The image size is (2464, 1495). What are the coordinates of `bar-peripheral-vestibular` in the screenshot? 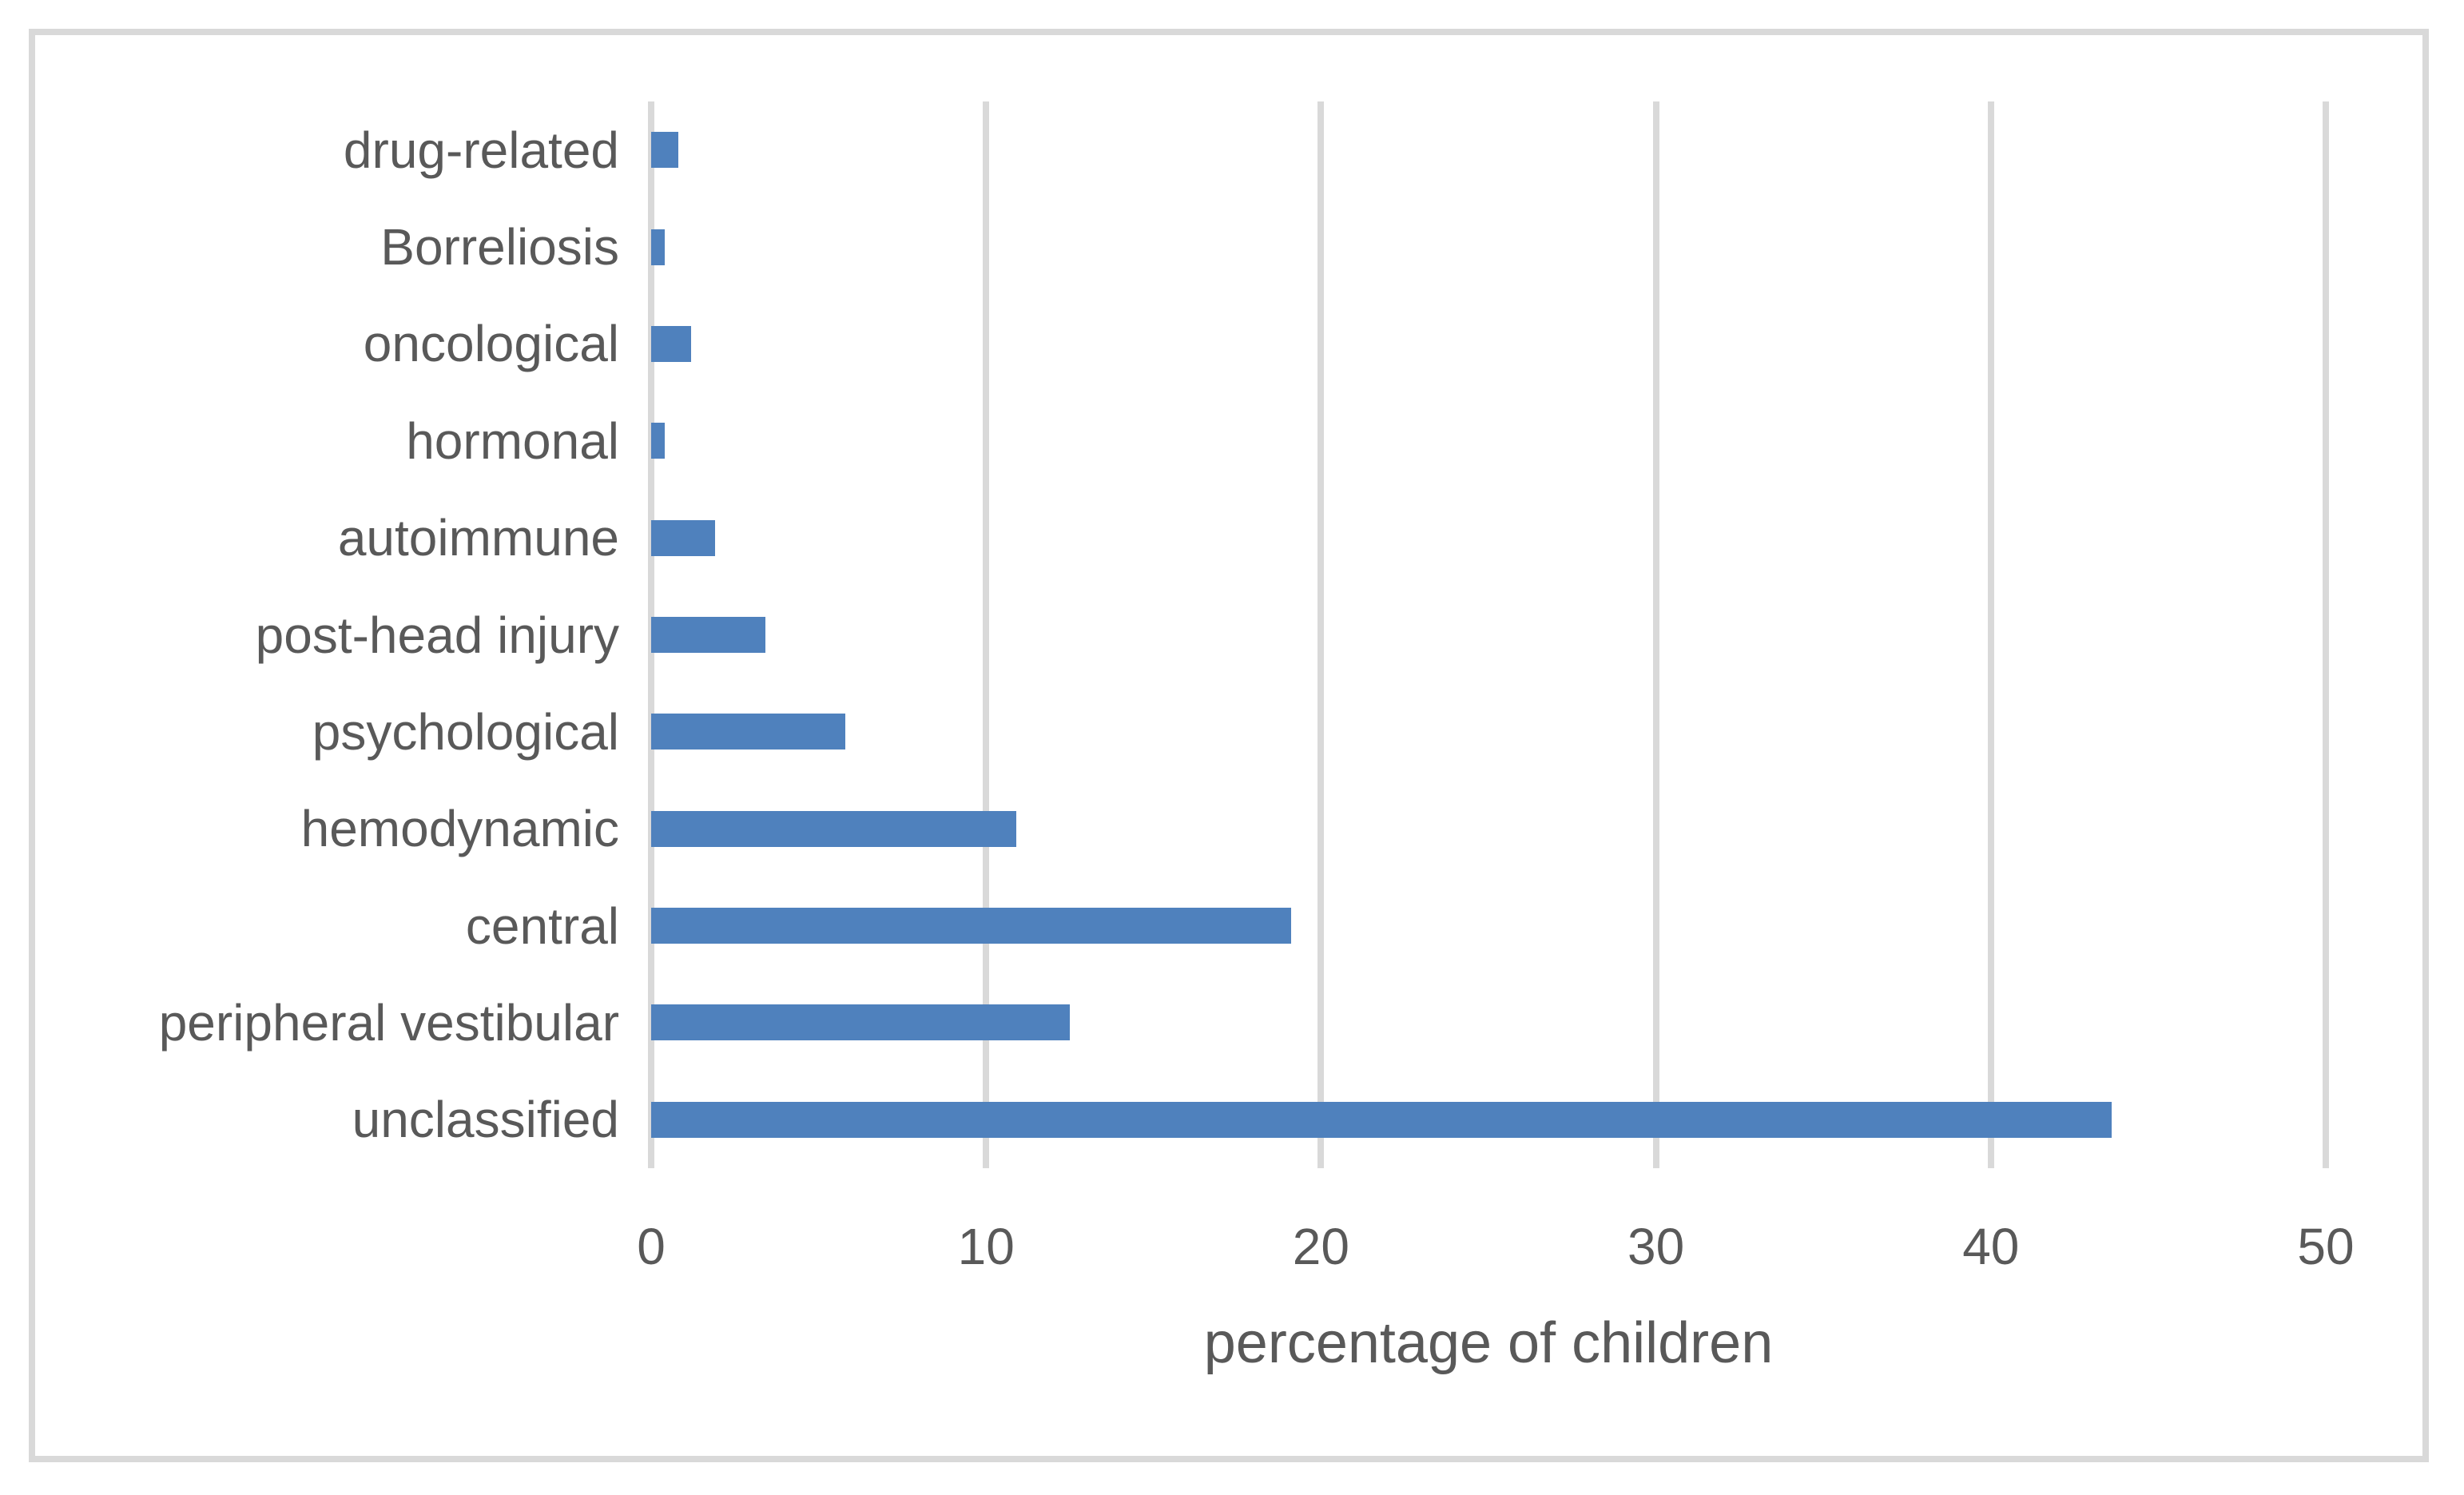 It's located at (861, 1022).